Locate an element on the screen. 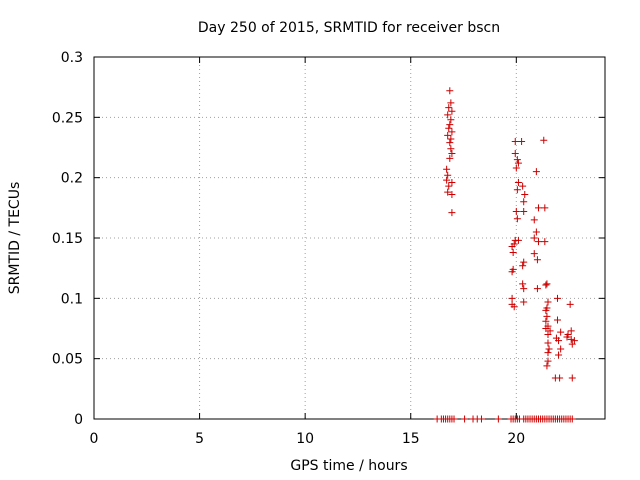 The height and width of the screenshot is (480, 640). y-tick-label: 0.2 is located at coordinates (72, 179).